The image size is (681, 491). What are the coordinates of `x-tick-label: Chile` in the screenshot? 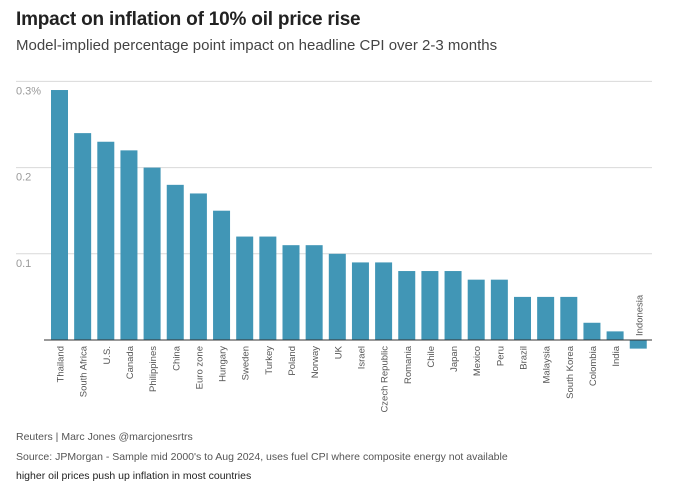 It's located at (431, 357).